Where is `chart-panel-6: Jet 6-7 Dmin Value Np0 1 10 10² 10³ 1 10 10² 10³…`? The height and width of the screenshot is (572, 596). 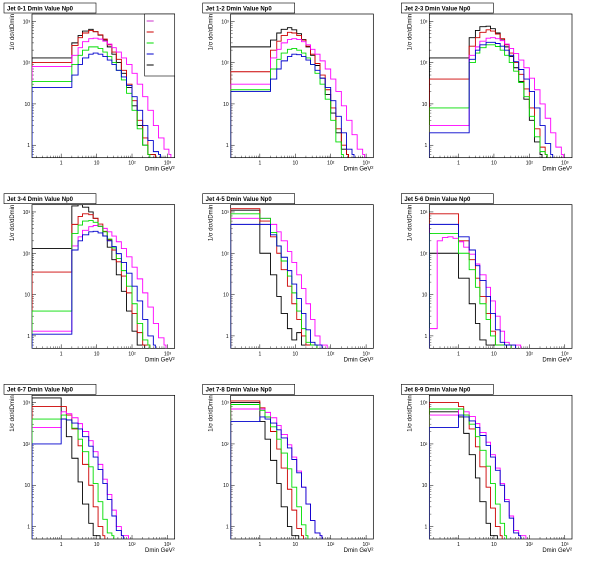
chart-panel-6: Jet 6-7 Dmin Value Np0 1 10 10² 10³ 1 10 10² 10³… is located at coordinates (89, 469).